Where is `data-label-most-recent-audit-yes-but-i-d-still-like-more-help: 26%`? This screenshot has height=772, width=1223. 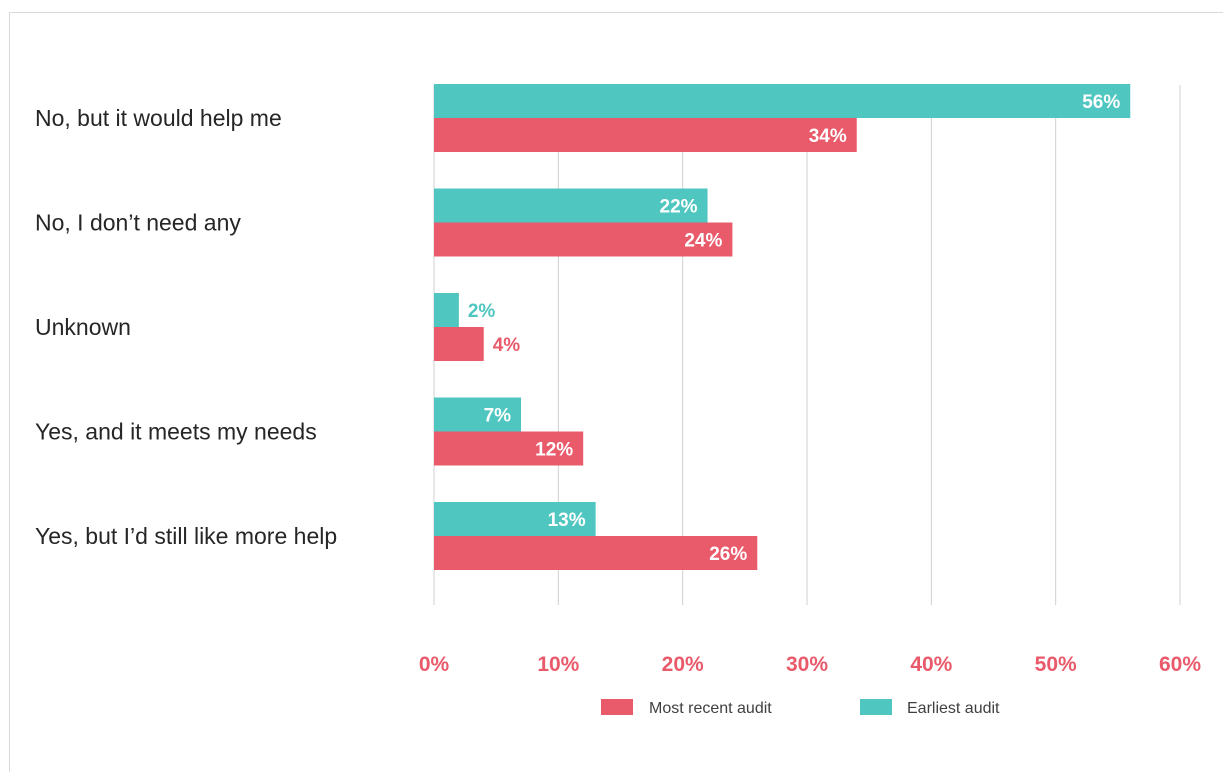
data-label-most-recent-audit-yes-but-i-d-still-like-more-help: 26% is located at coordinates (728, 554).